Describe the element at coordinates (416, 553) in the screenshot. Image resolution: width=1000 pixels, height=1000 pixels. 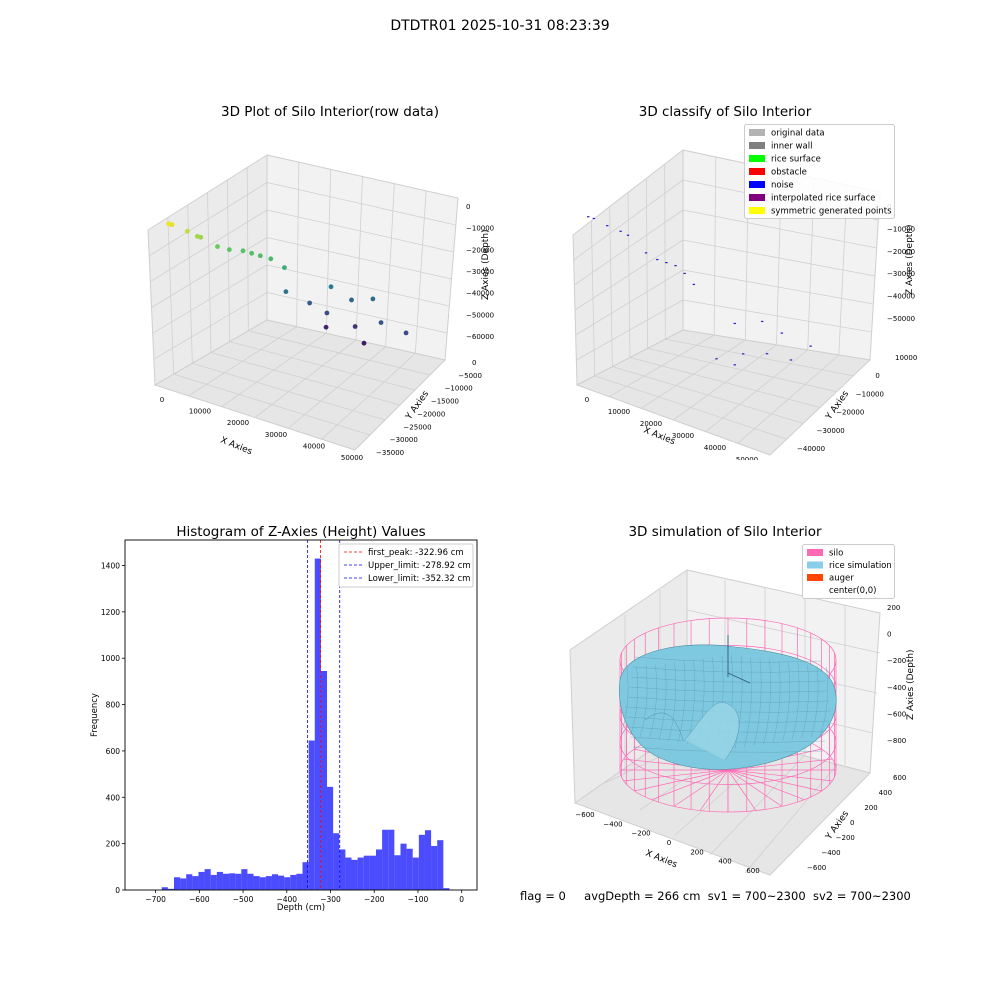
I see `histogram-legend-label: first_peak: -322.96 cm` at that location.